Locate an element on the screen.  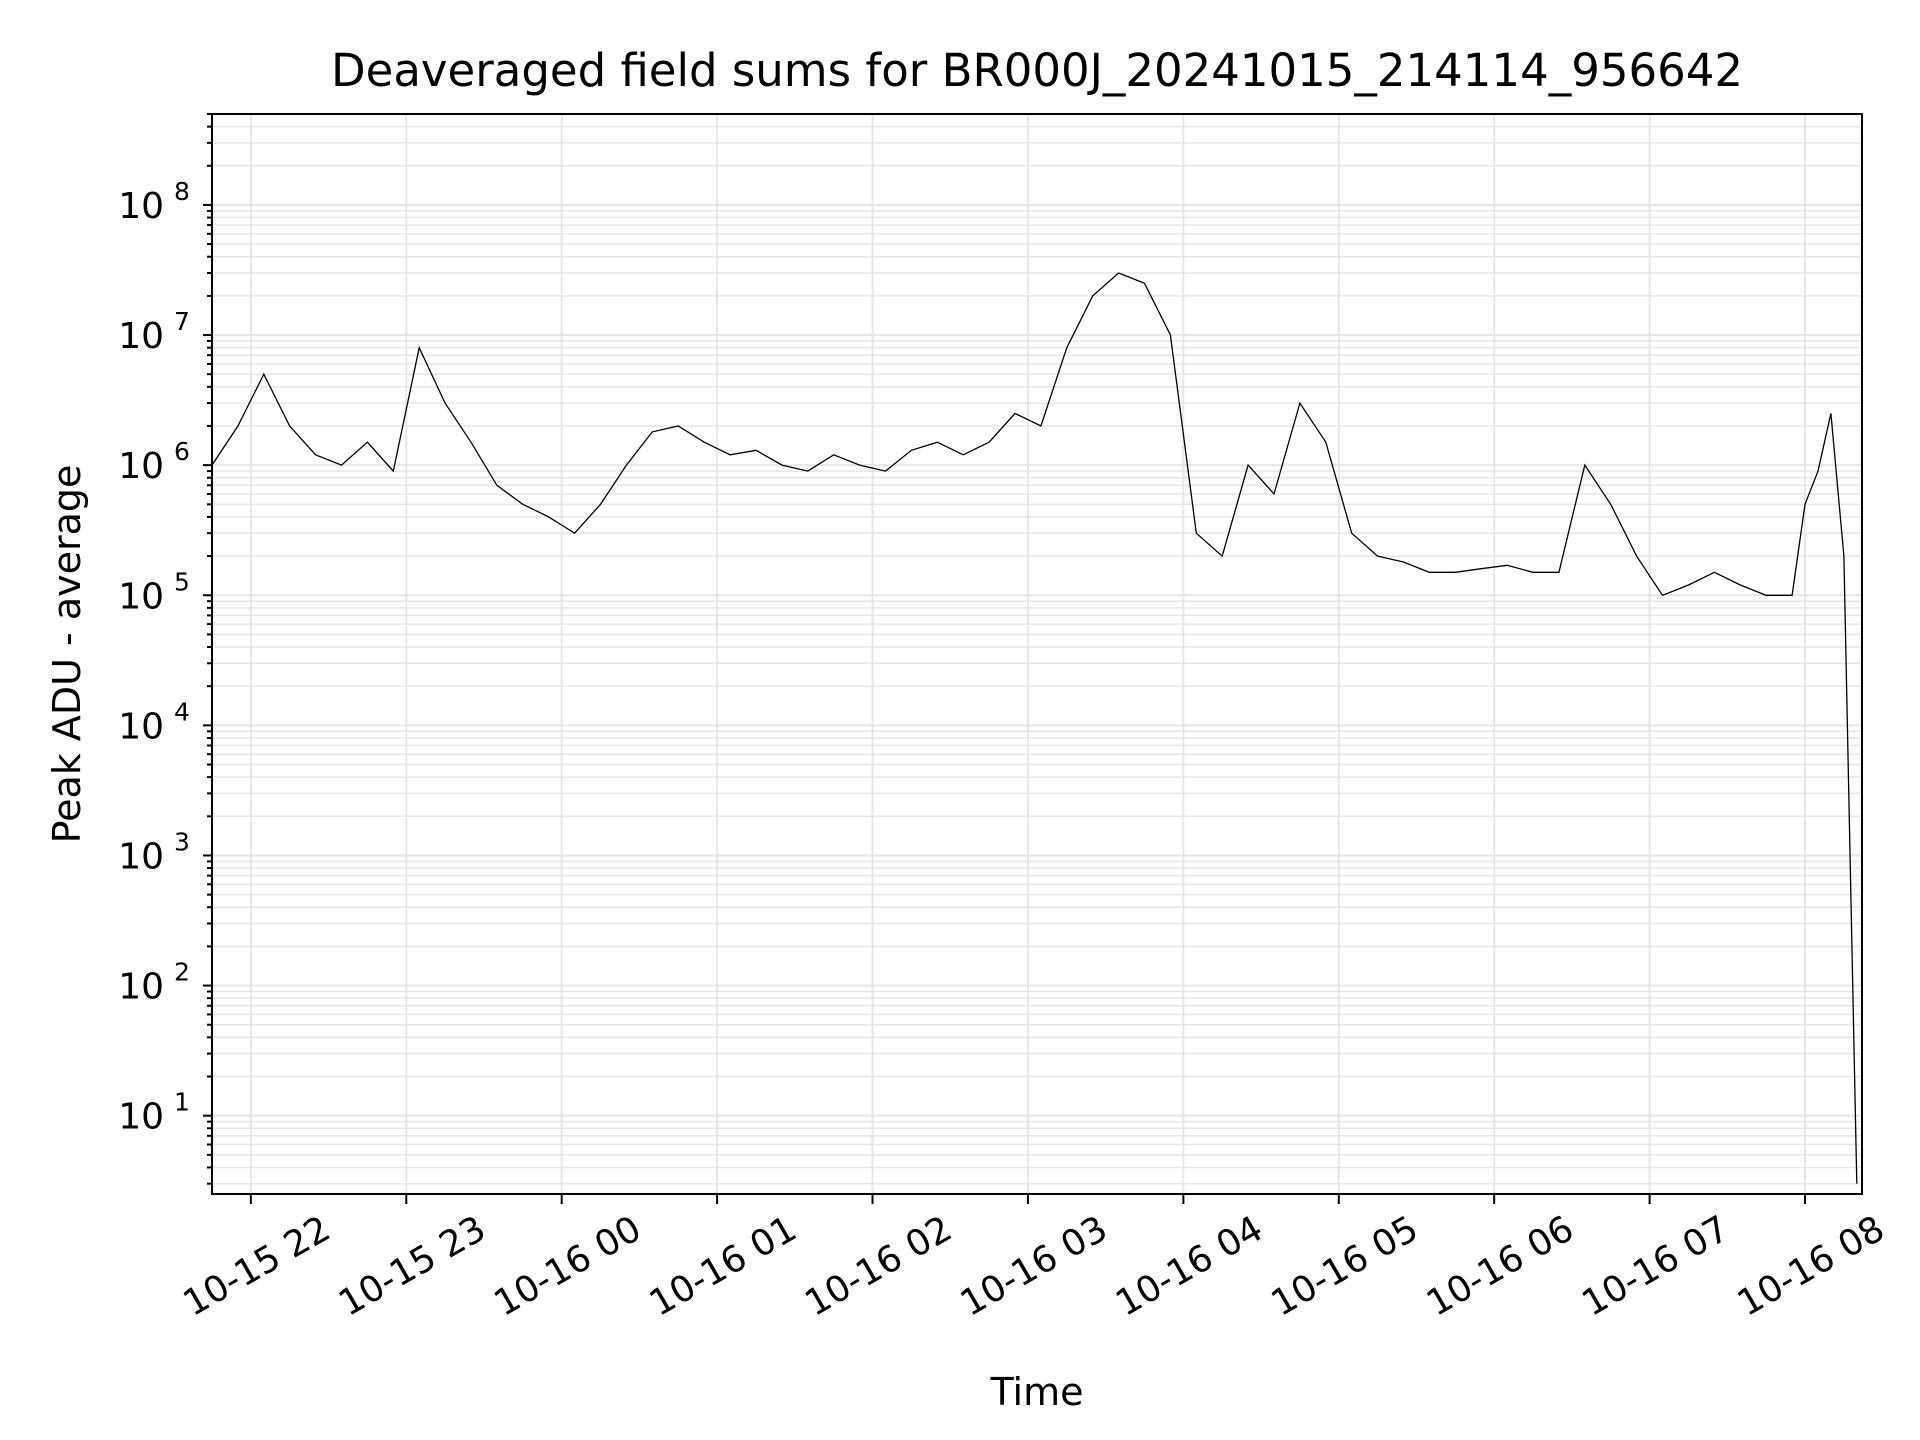
x-tick-label: 10-16 04 is located at coordinates (1189, 1266).